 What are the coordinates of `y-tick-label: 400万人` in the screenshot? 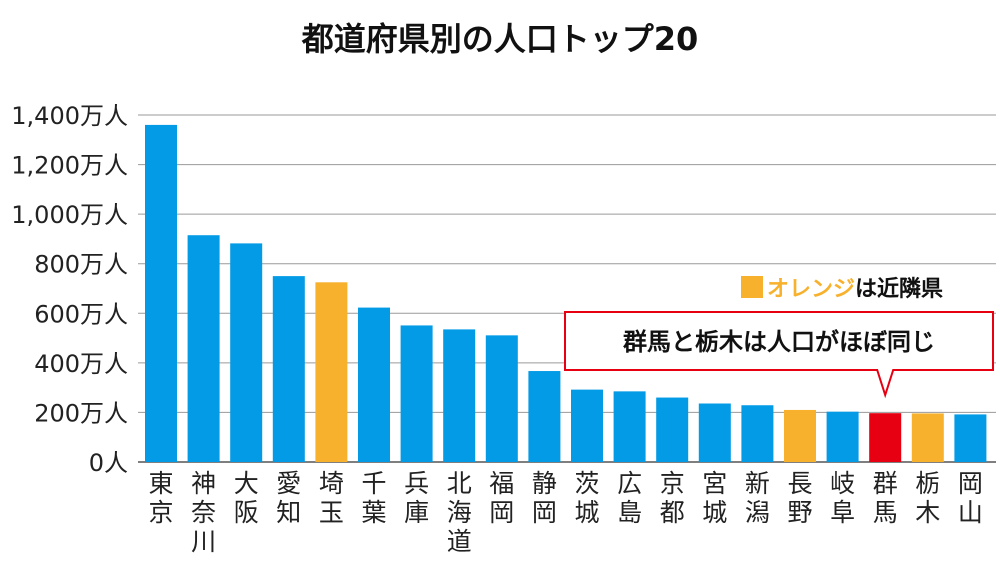 It's located at (81, 364).